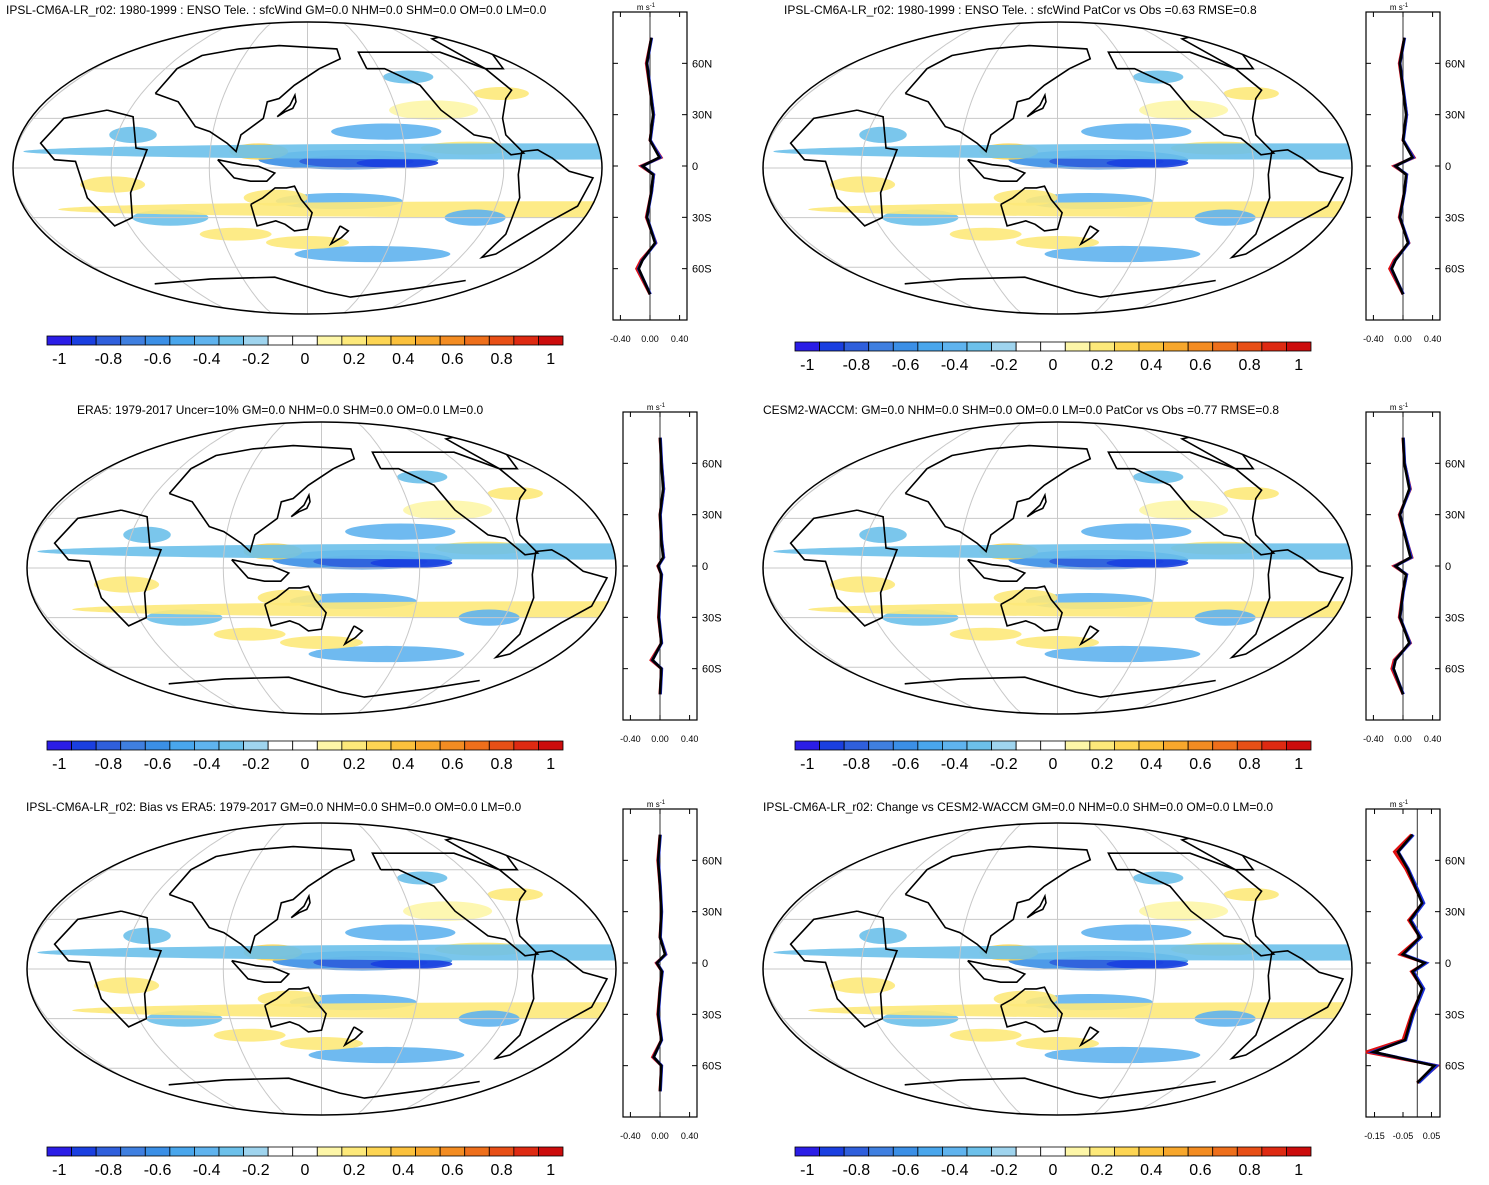  I want to click on colorbar-label: -0.2, so click(256, 359).